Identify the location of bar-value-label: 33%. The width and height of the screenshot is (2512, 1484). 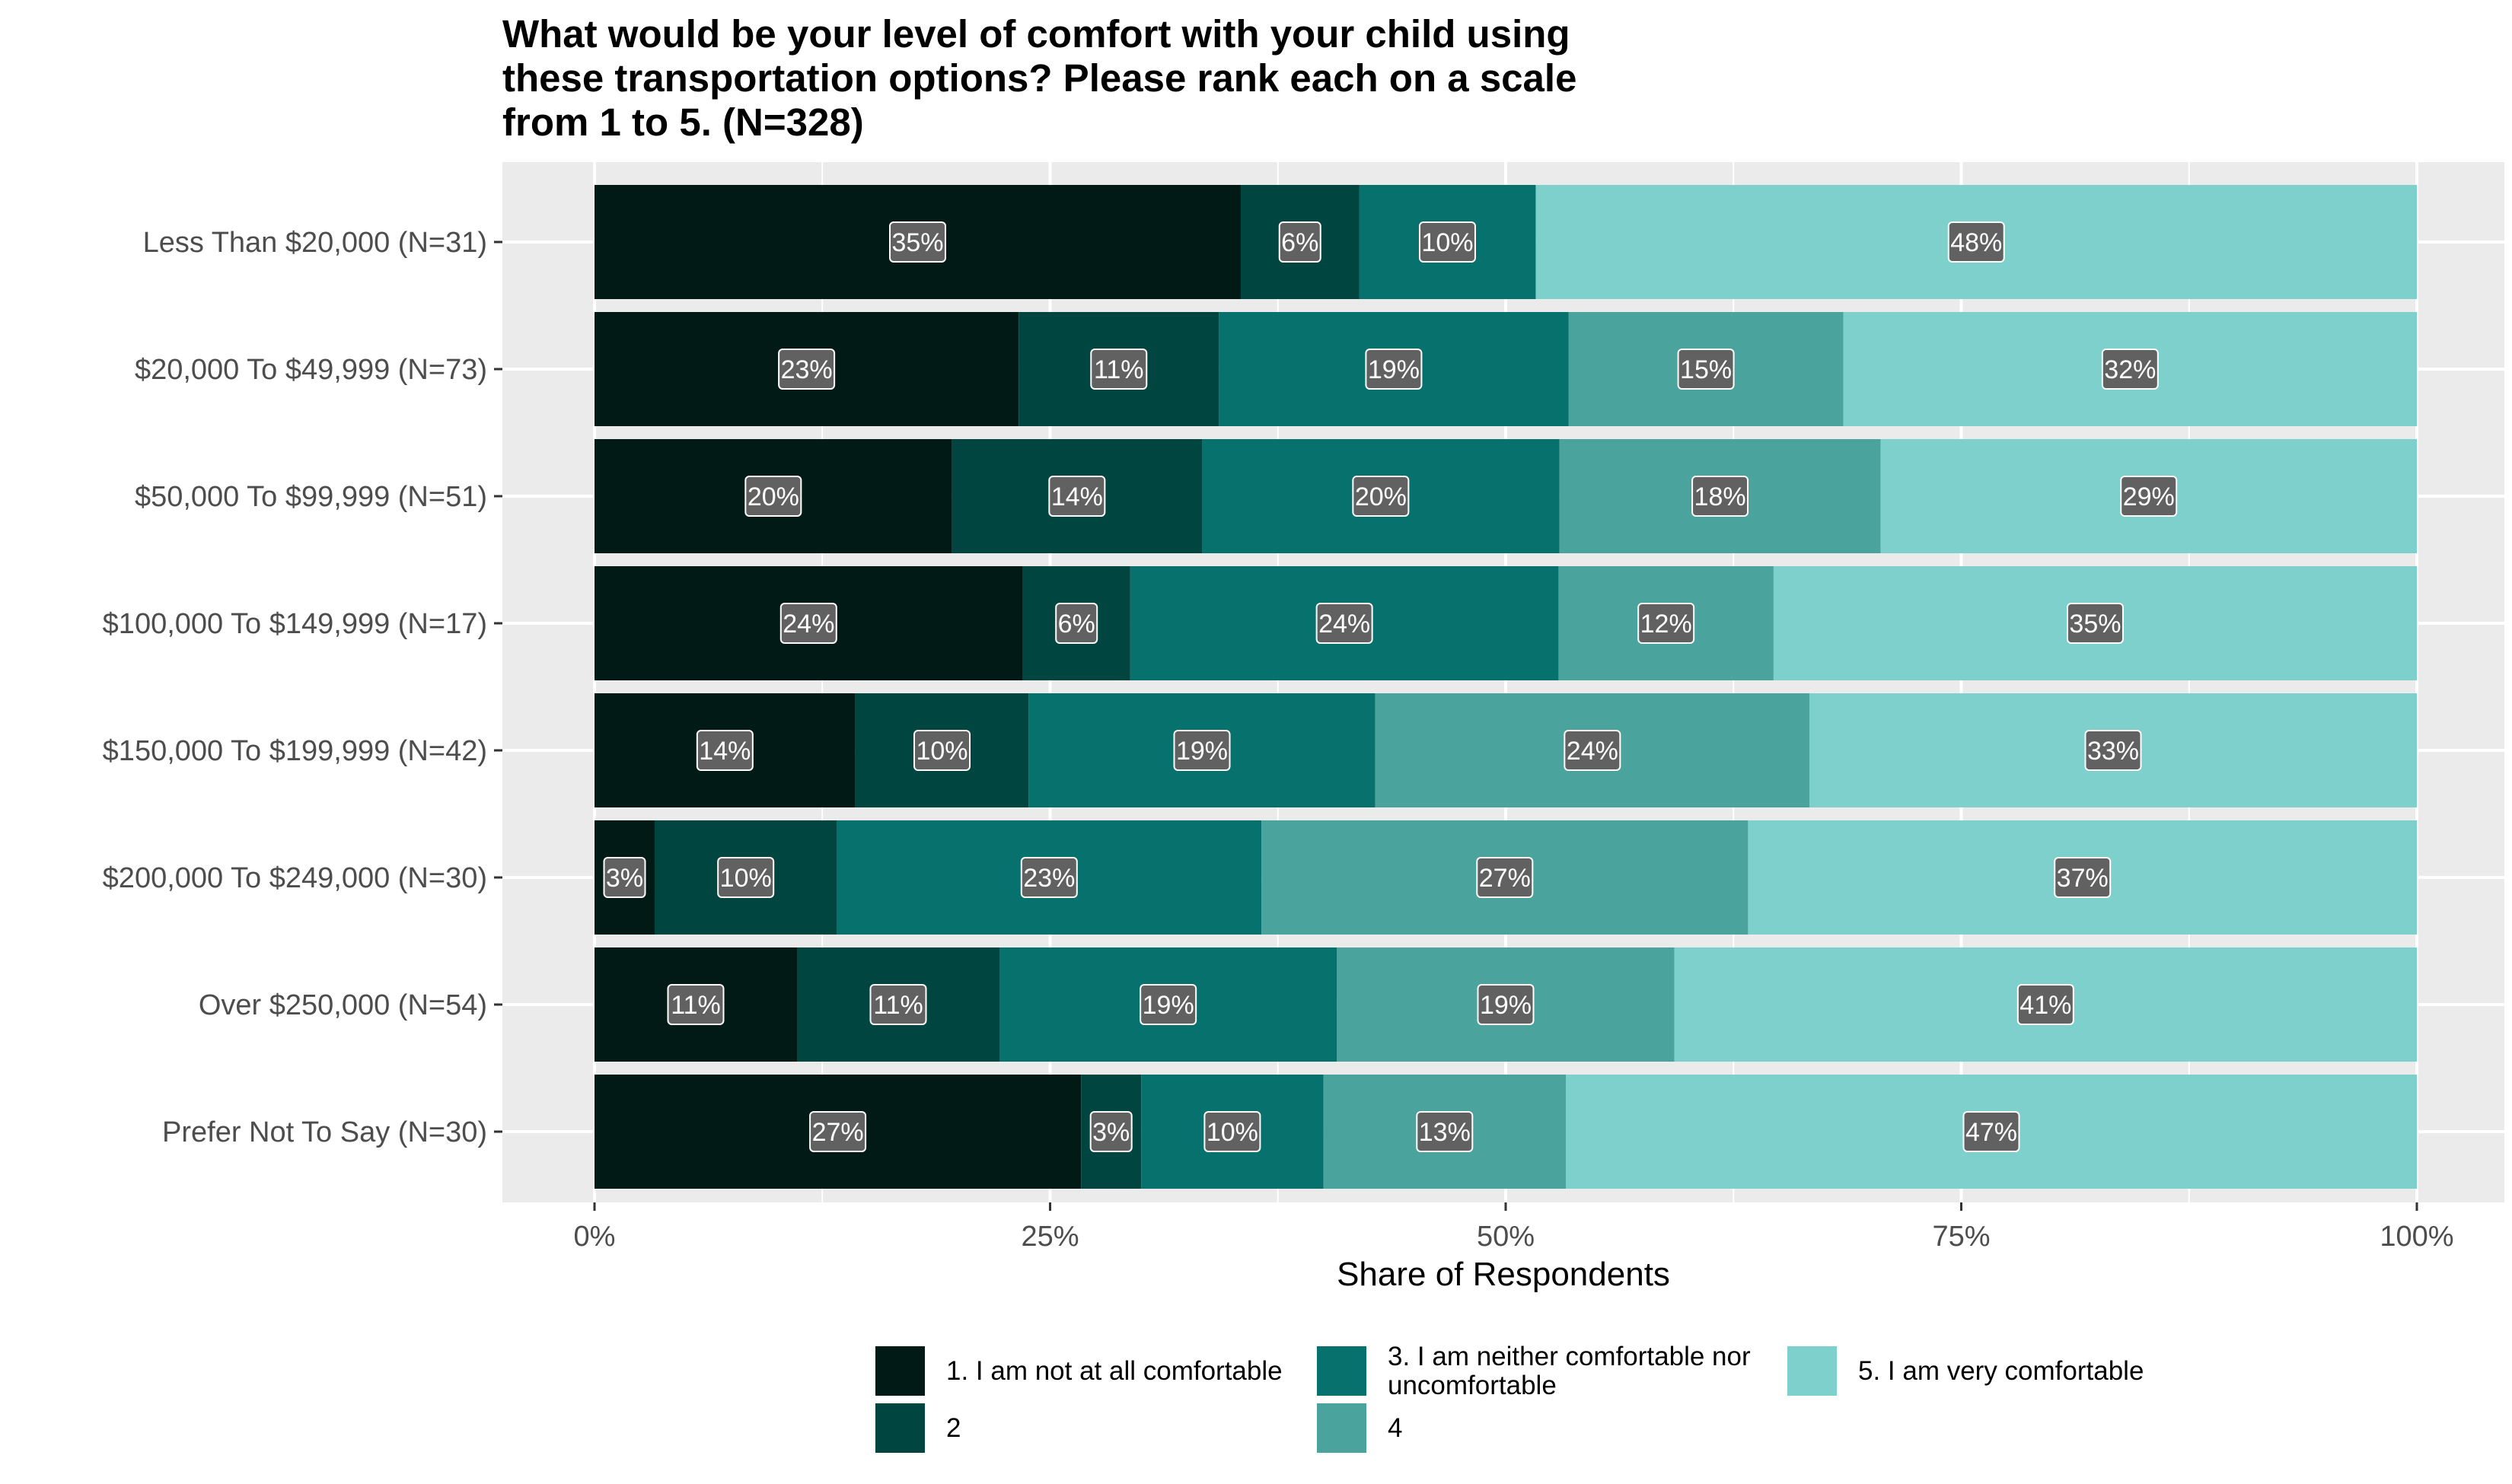
(2113, 750).